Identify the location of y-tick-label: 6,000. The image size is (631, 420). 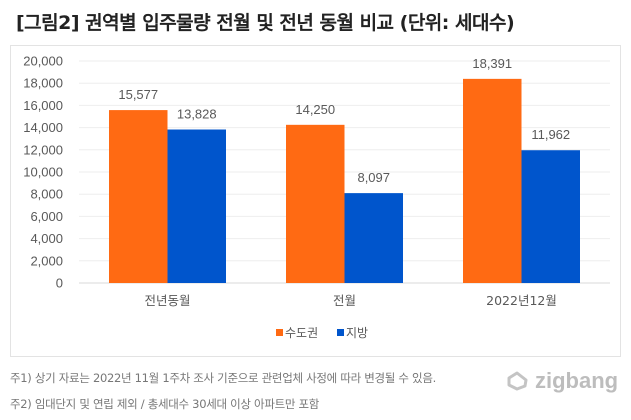
(46, 216).